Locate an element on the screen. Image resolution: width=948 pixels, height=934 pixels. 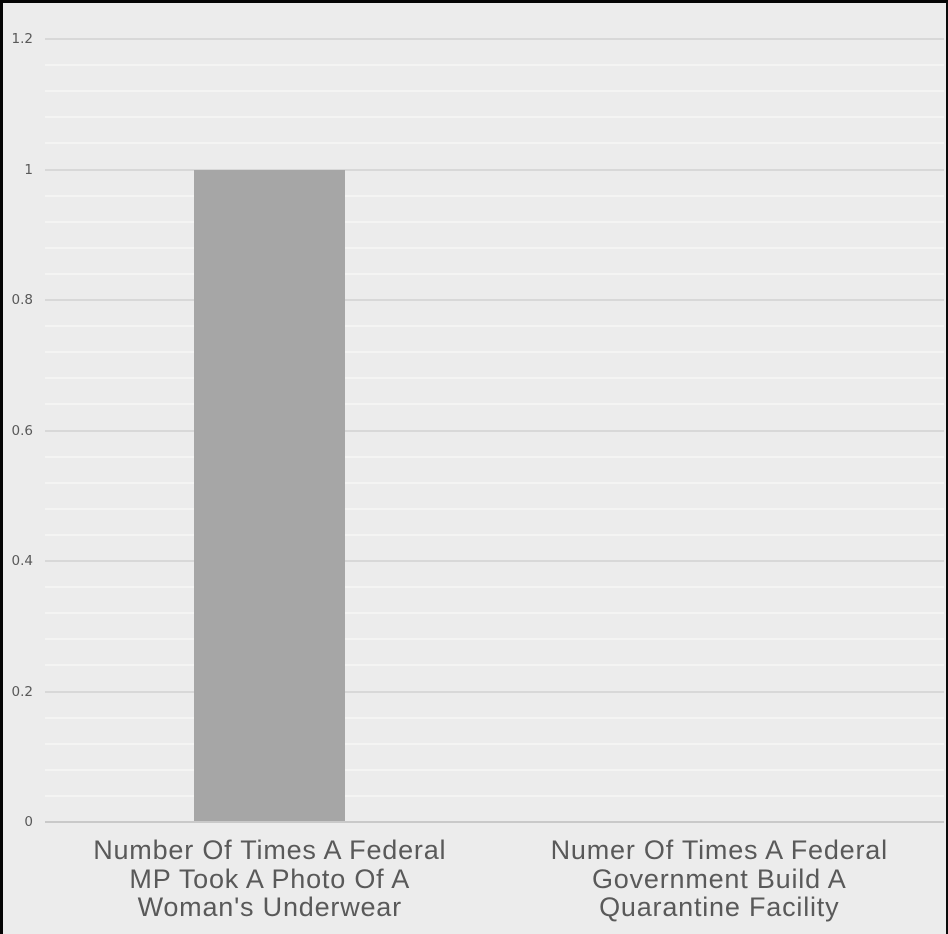
category-label-line: Numer Of Times A Federal is located at coordinates (719, 850).